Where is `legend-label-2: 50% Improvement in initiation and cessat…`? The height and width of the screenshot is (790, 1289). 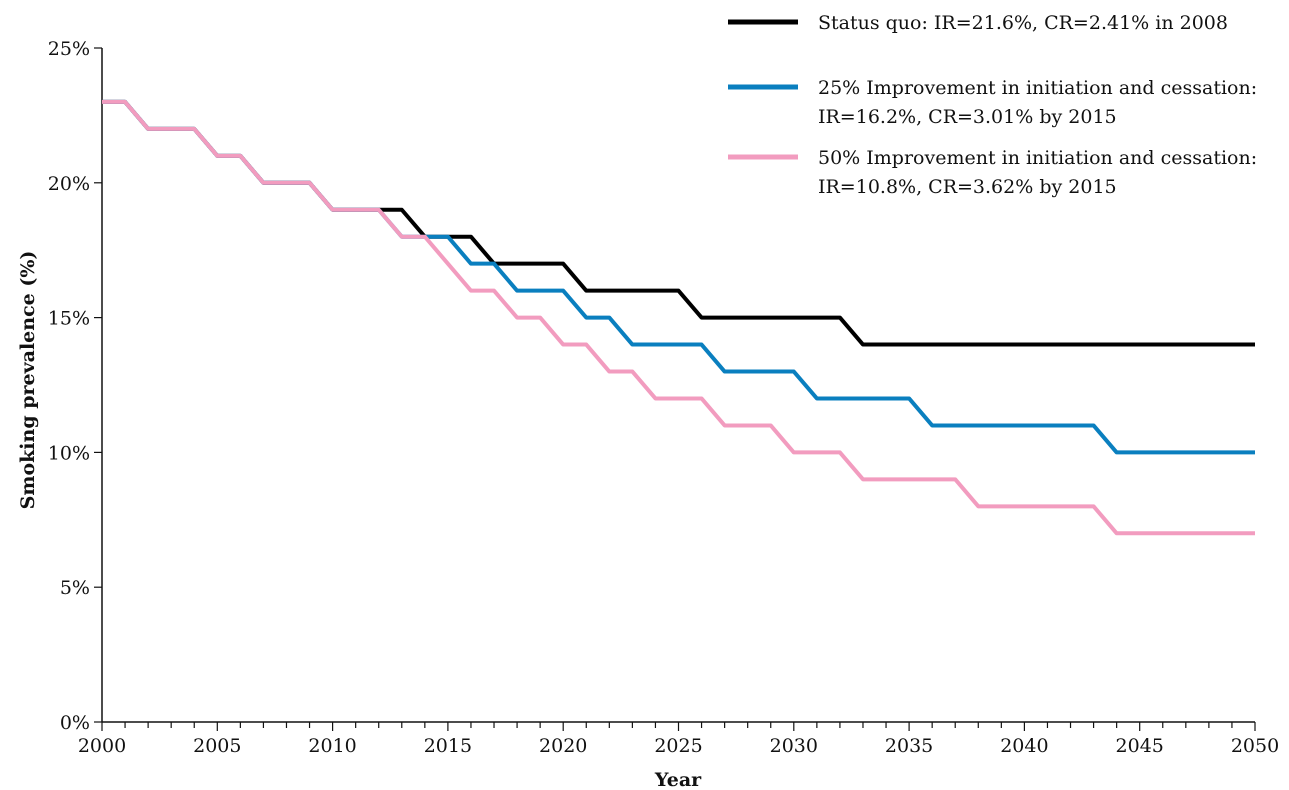 legend-label-2: 50% Improvement in initiation and cessat… is located at coordinates (1037, 158).